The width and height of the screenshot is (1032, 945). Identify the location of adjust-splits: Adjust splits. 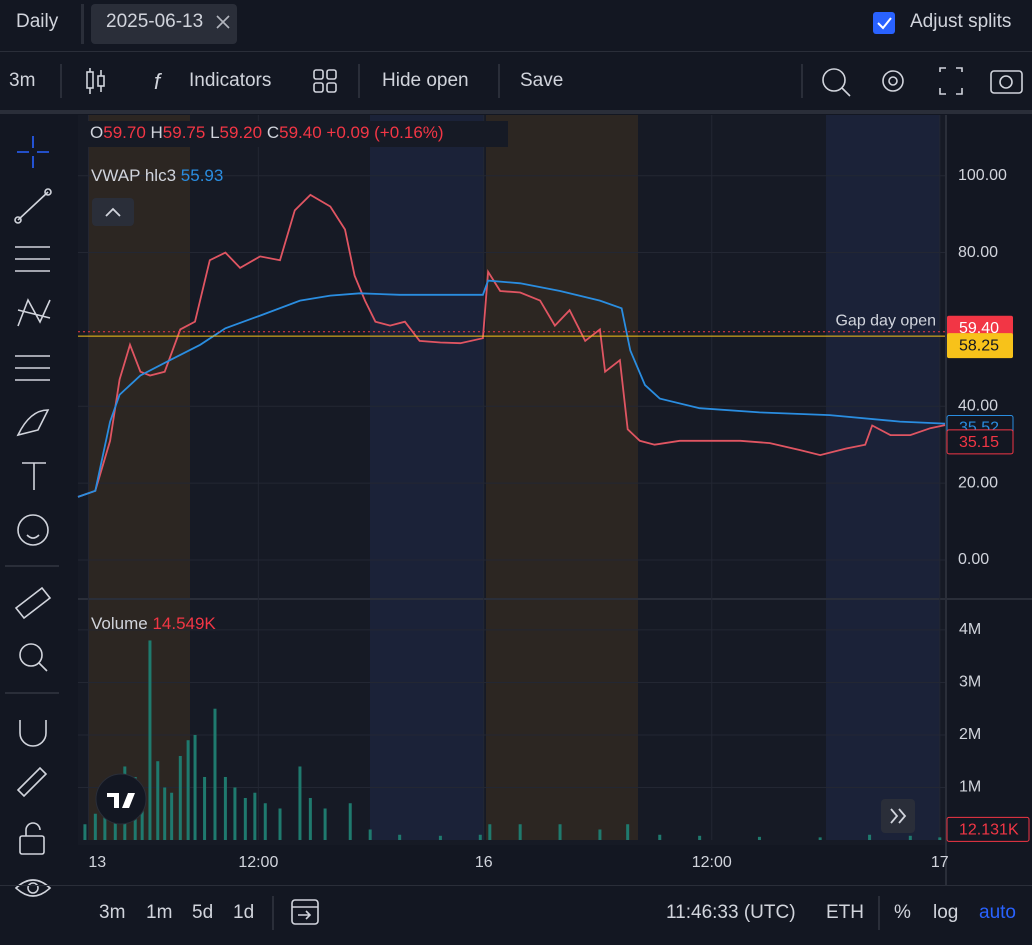
(960, 21).